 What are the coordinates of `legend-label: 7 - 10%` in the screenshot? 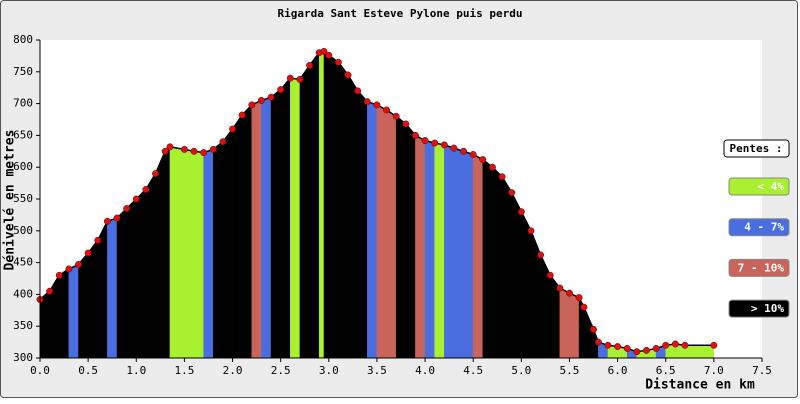 It's located at (761, 267).